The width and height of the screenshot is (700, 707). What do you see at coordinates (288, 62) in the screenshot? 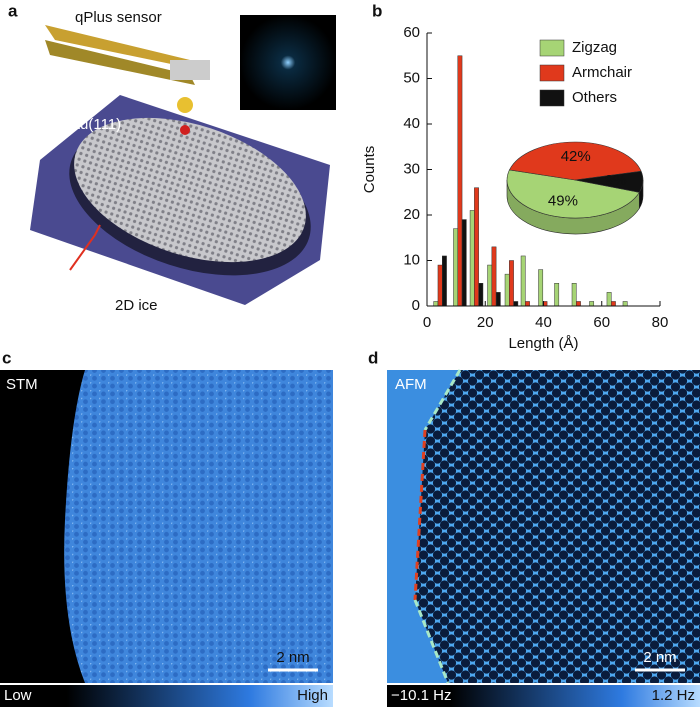
I see `fft-inset` at bounding box center [288, 62].